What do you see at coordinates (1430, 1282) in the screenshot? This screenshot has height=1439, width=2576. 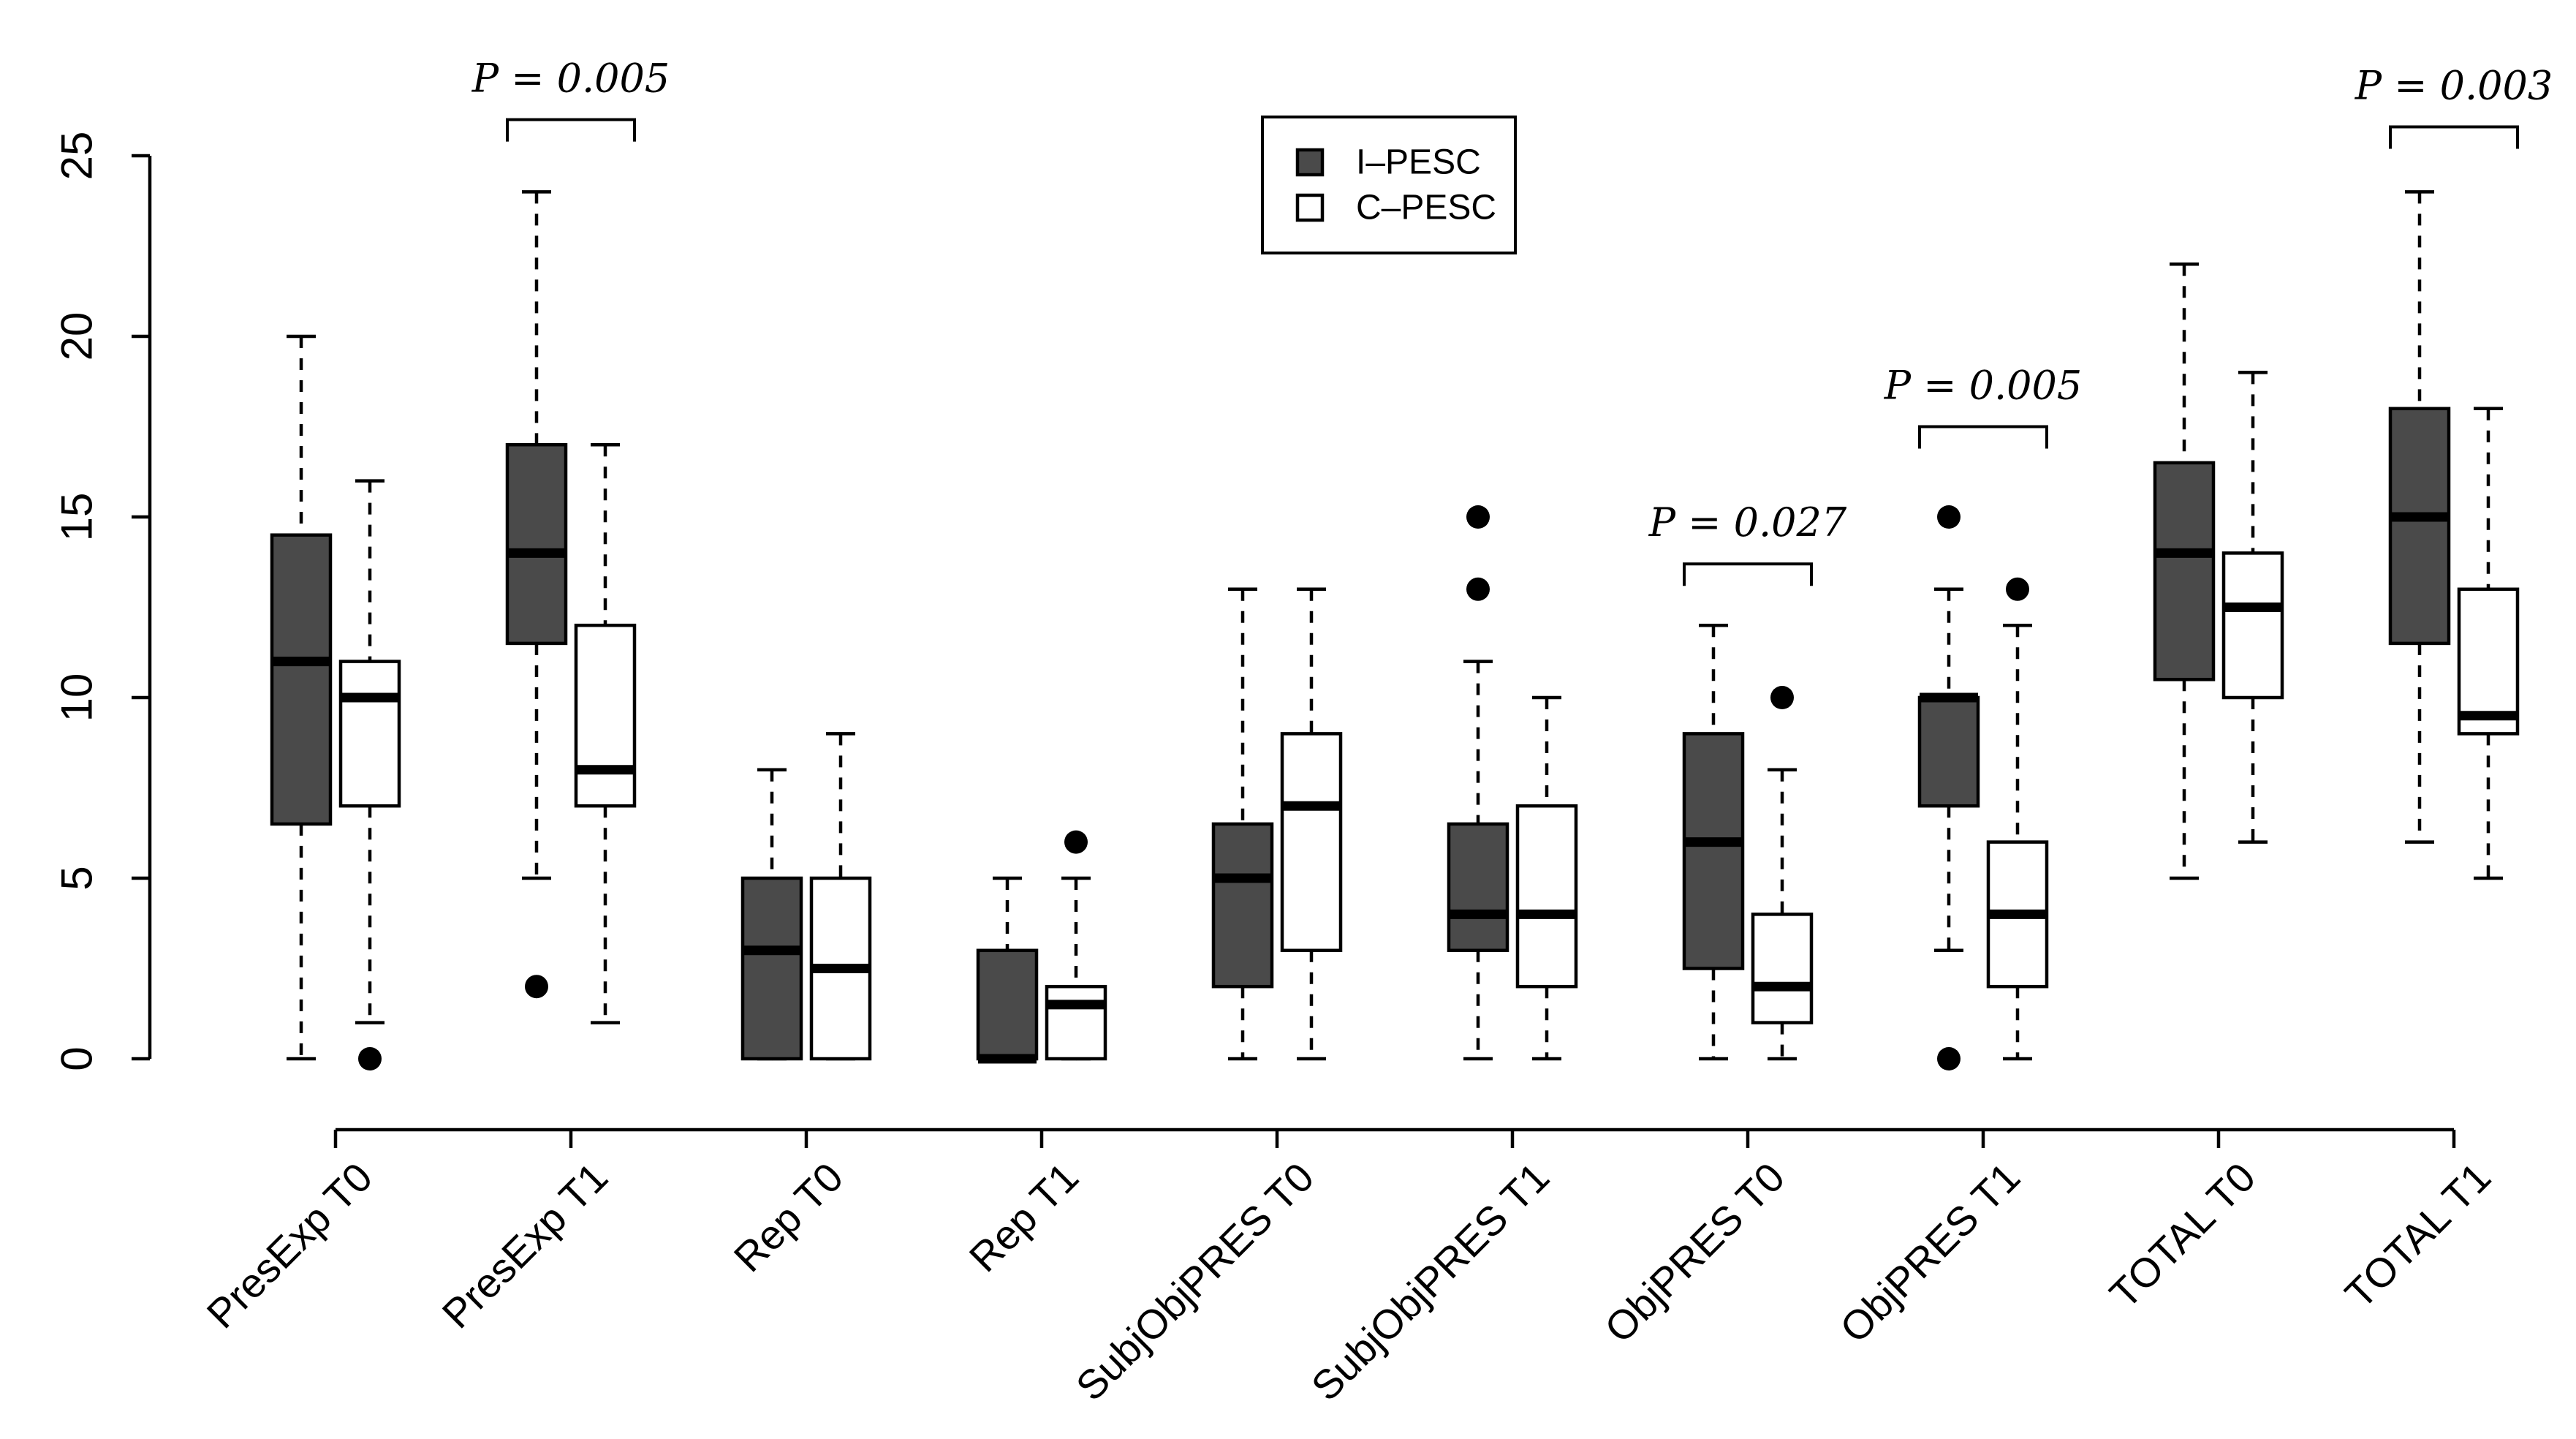 I see `x-tick-label: SubjObjPRES T1` at bounding box center [1430, 1282].